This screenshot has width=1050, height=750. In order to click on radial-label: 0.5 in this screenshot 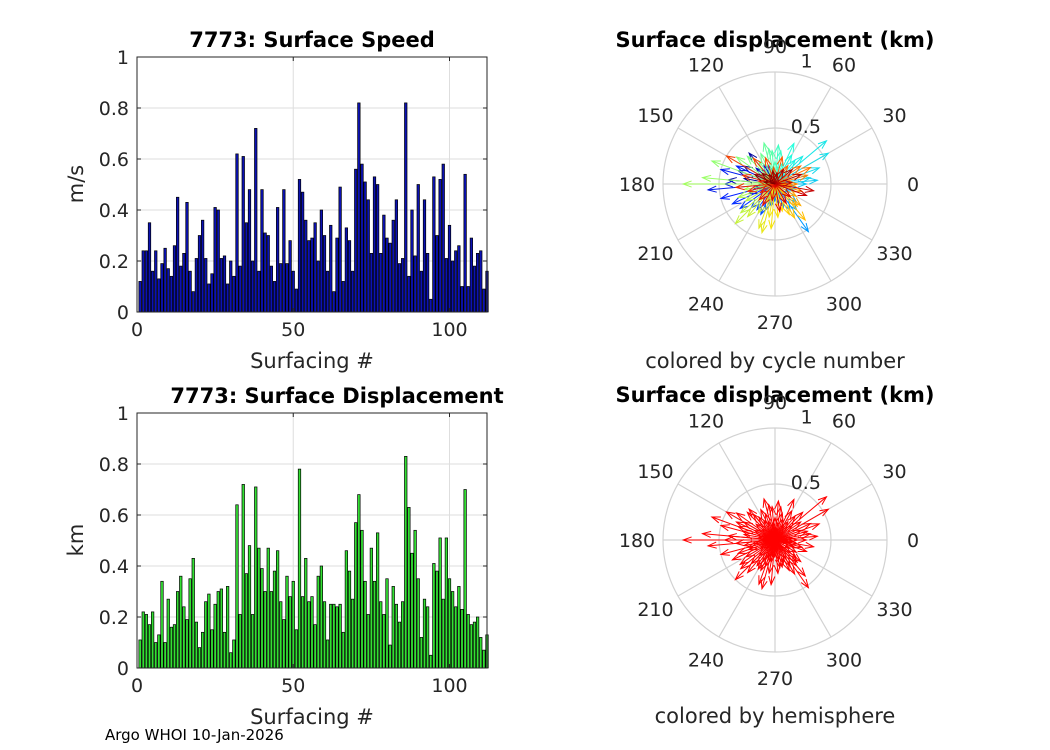, I will do `click(806, 483)`.